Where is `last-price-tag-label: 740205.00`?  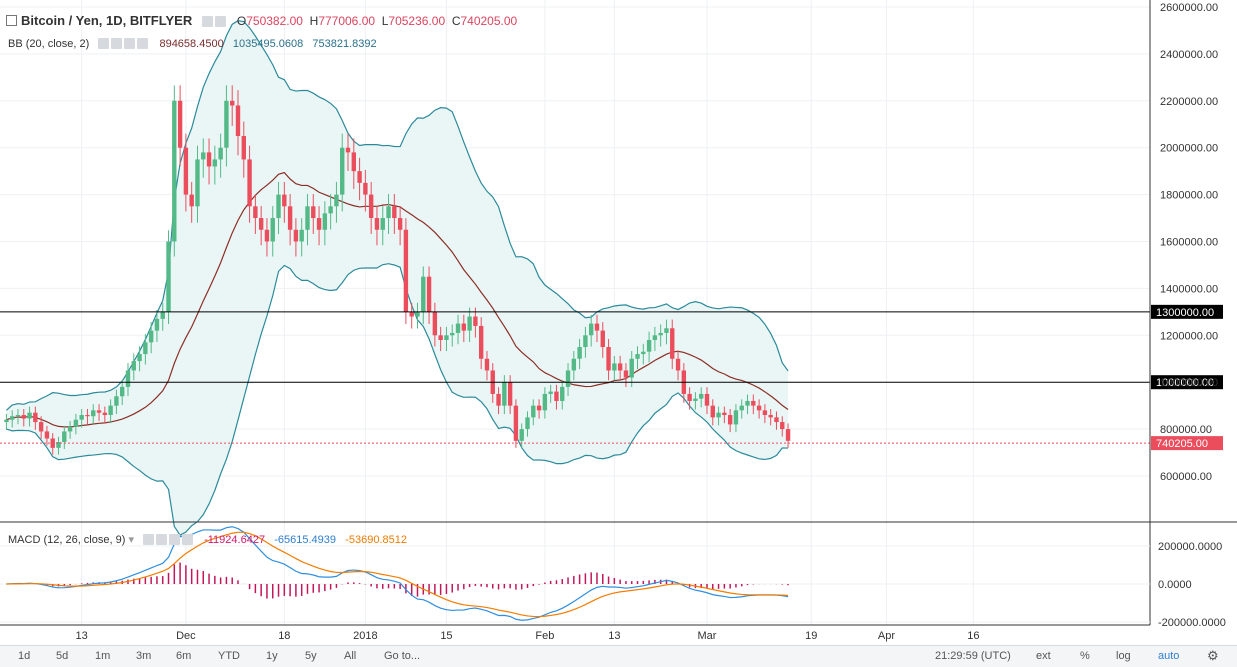
last-price-tag-label: 740205.00 is located at coordinates (1182, 444).